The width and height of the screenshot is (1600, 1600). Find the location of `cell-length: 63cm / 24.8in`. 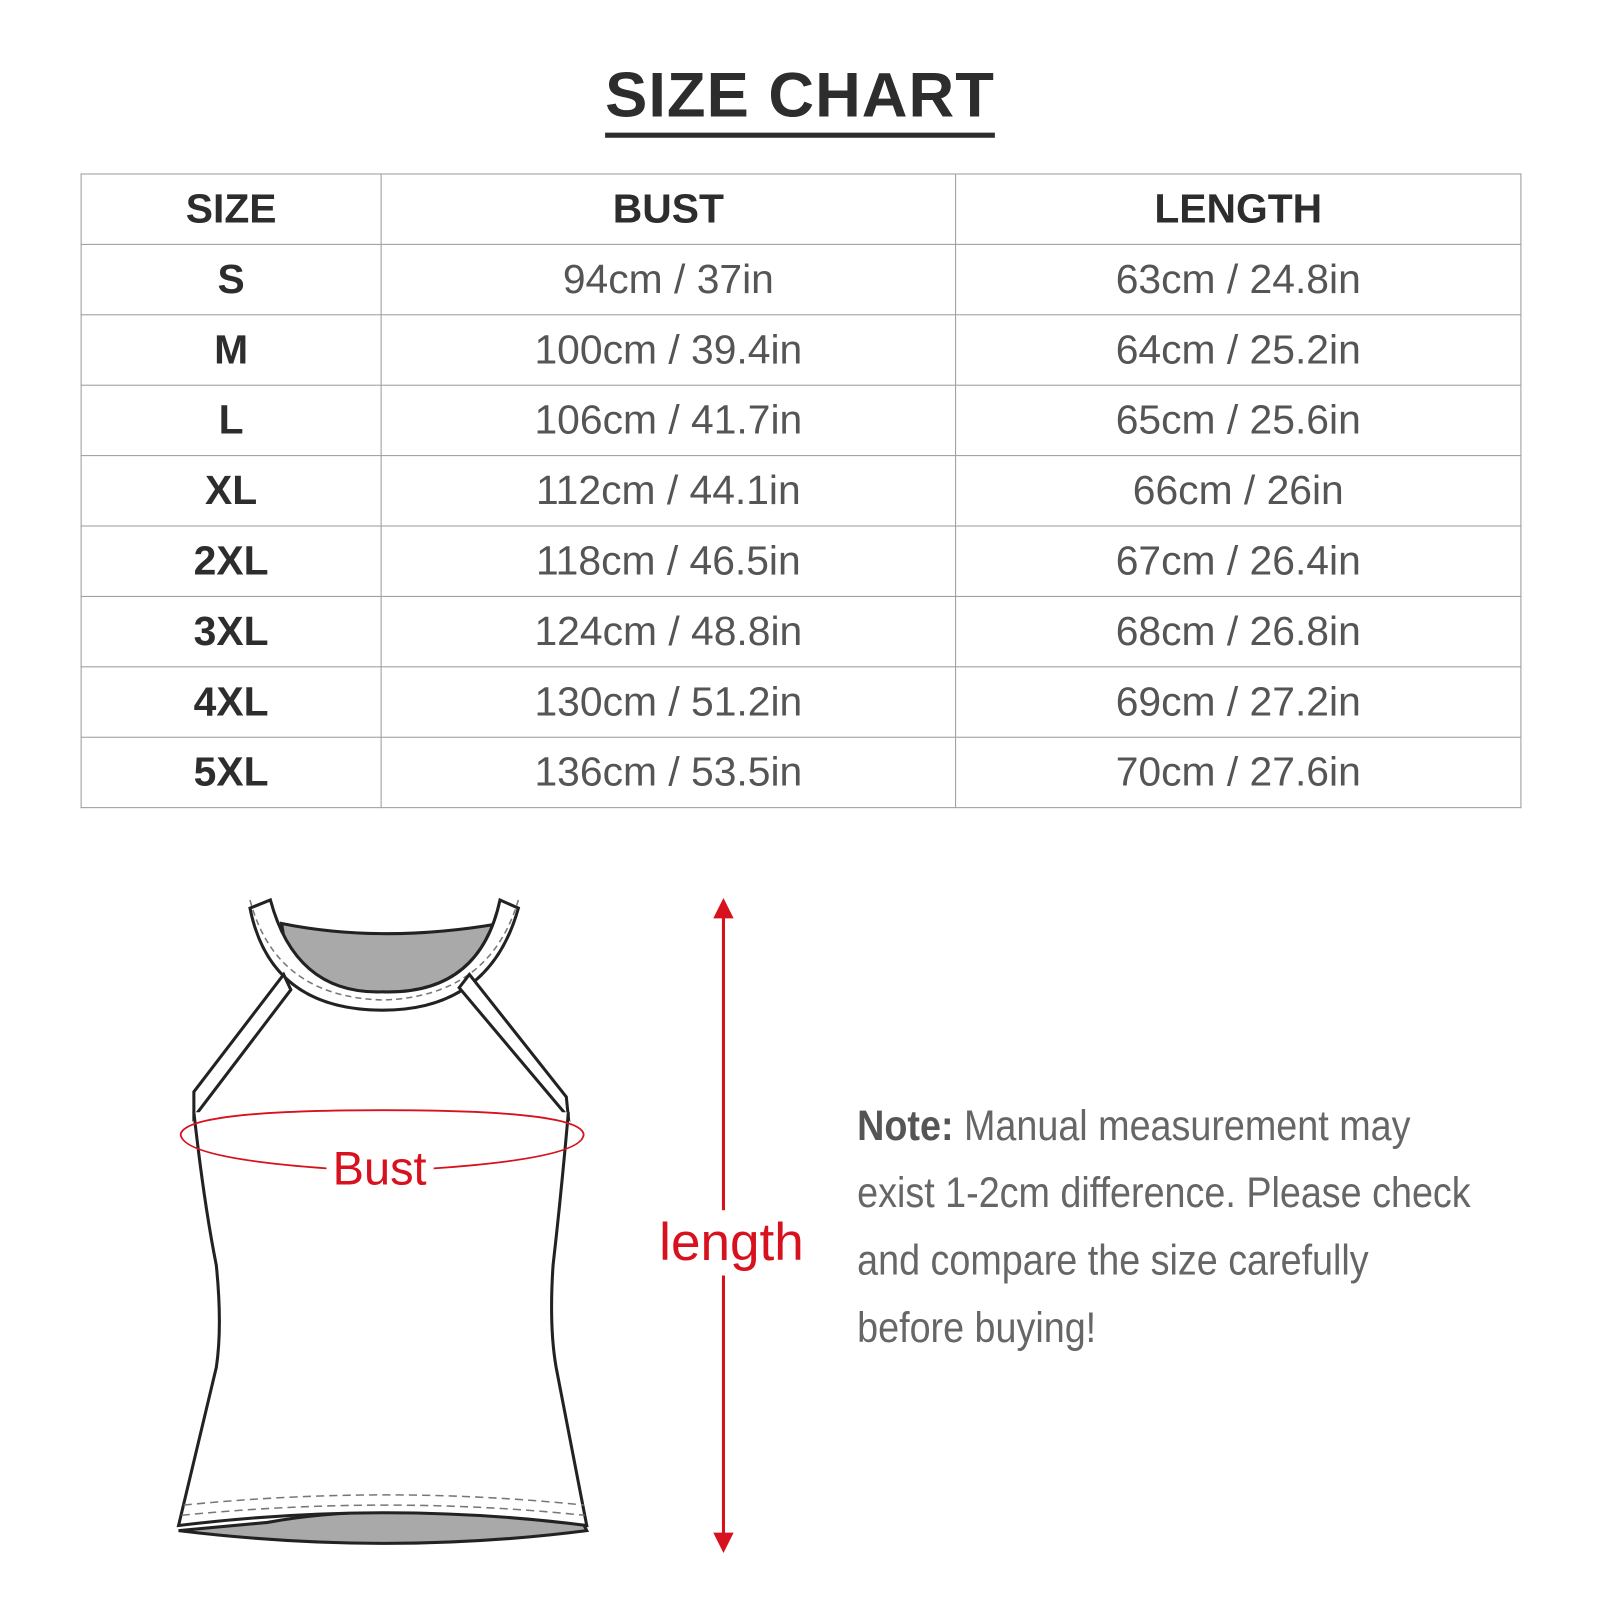

cell-length: 63cm / 24.8in is located at coordinates (1238, 279).